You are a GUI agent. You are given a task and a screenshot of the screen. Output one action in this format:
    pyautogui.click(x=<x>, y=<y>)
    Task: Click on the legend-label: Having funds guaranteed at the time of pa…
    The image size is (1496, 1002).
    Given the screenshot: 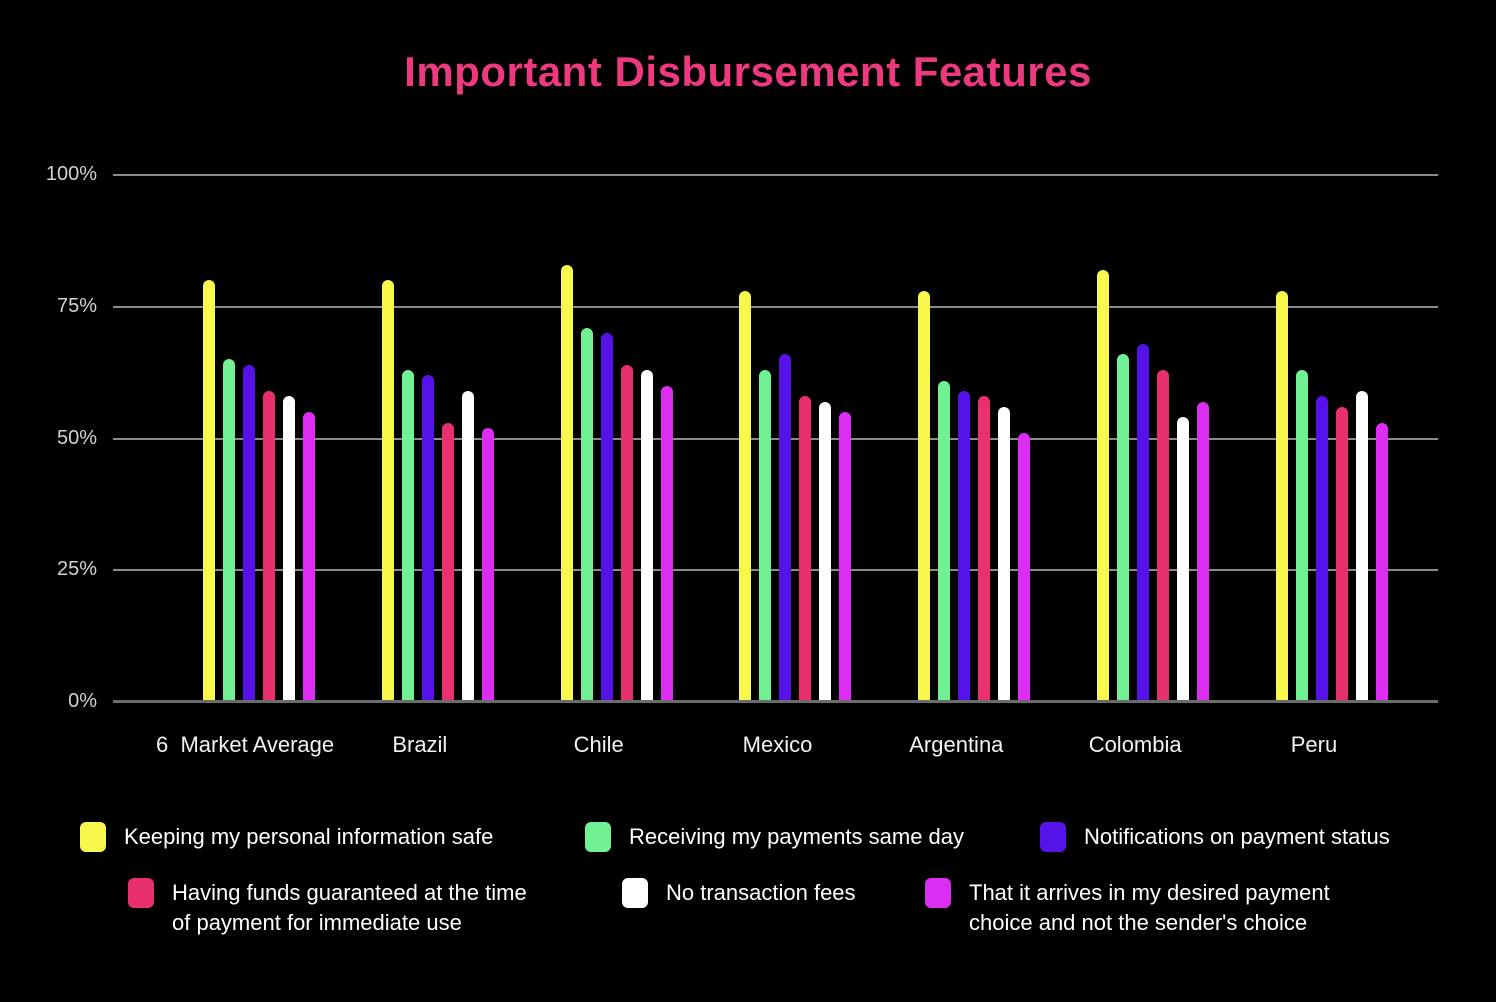 What is the action you would take?
    pyautogui.click(x=349, y=908)
    